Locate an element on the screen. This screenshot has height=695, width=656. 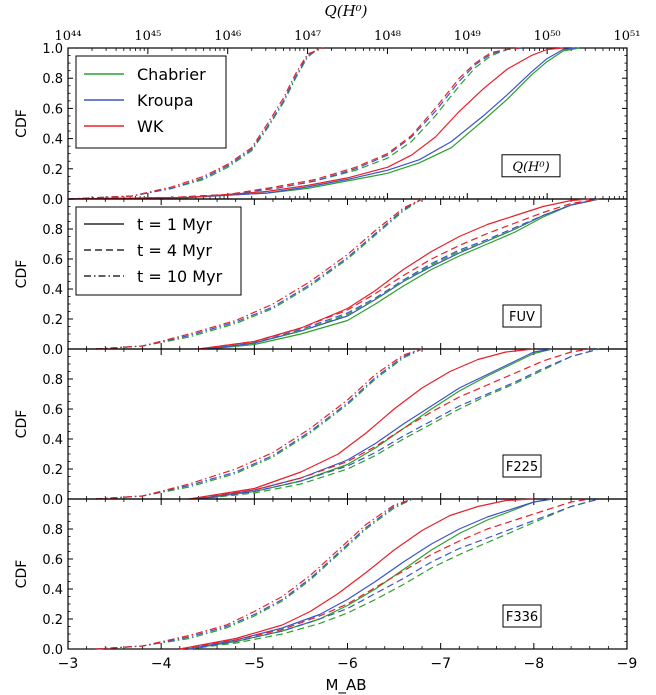
legend-label-dashdot: t = 10 Myr is located at coordinates (180, 276).